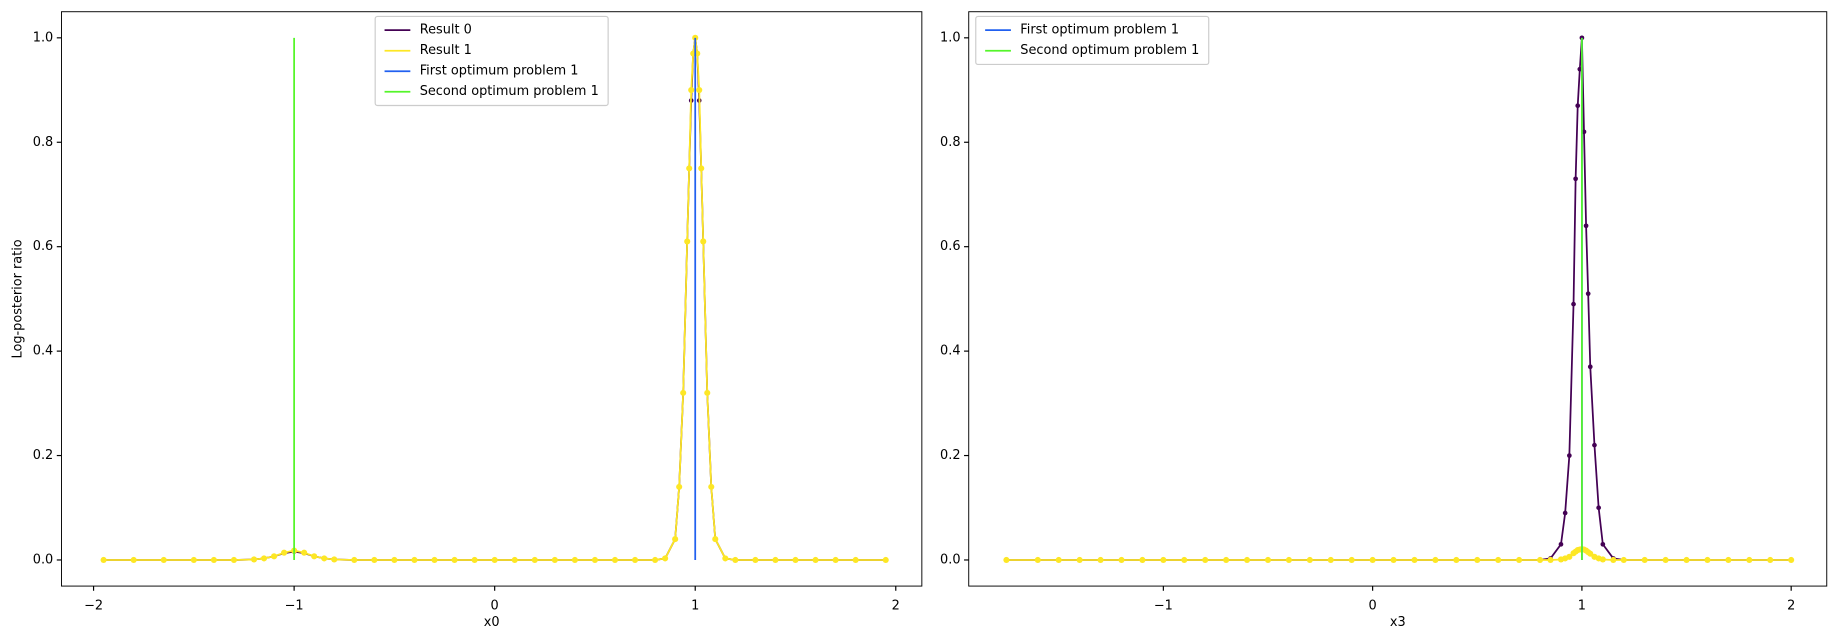 Image resolution: width=1839 pixels, height=640 pixels. Describe the element at coordinates (93, 606) in the screenshot. I see `x-tick-label: −2` at that location.